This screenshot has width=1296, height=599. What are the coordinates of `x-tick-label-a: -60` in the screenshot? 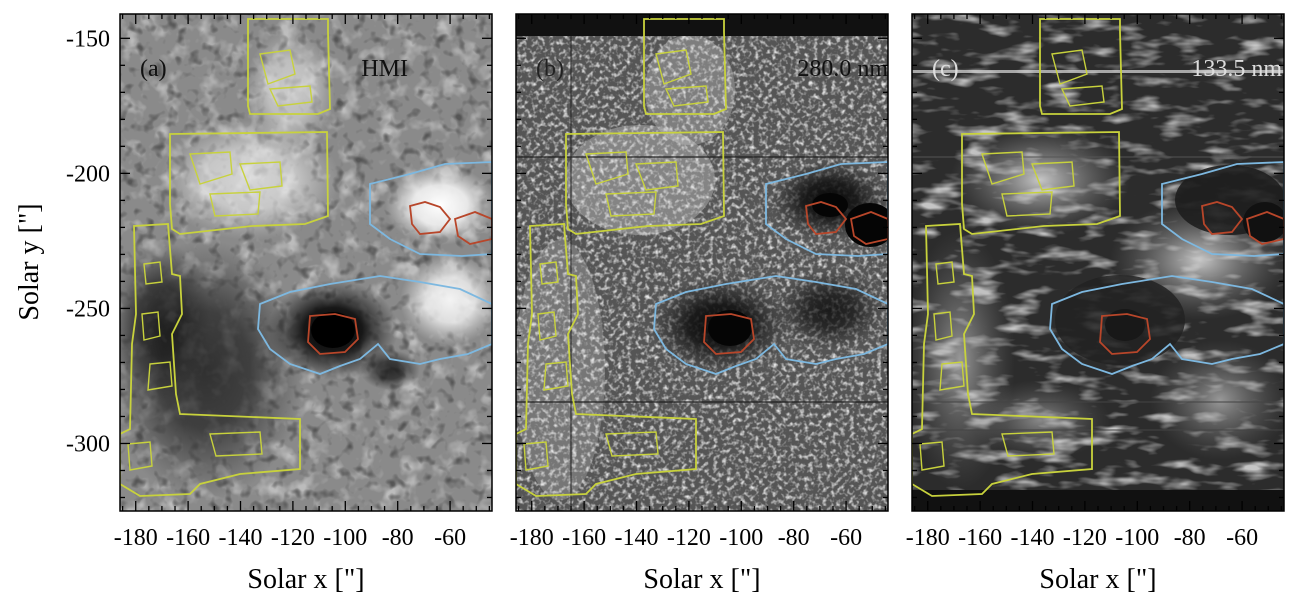 It's located at (450, 538).